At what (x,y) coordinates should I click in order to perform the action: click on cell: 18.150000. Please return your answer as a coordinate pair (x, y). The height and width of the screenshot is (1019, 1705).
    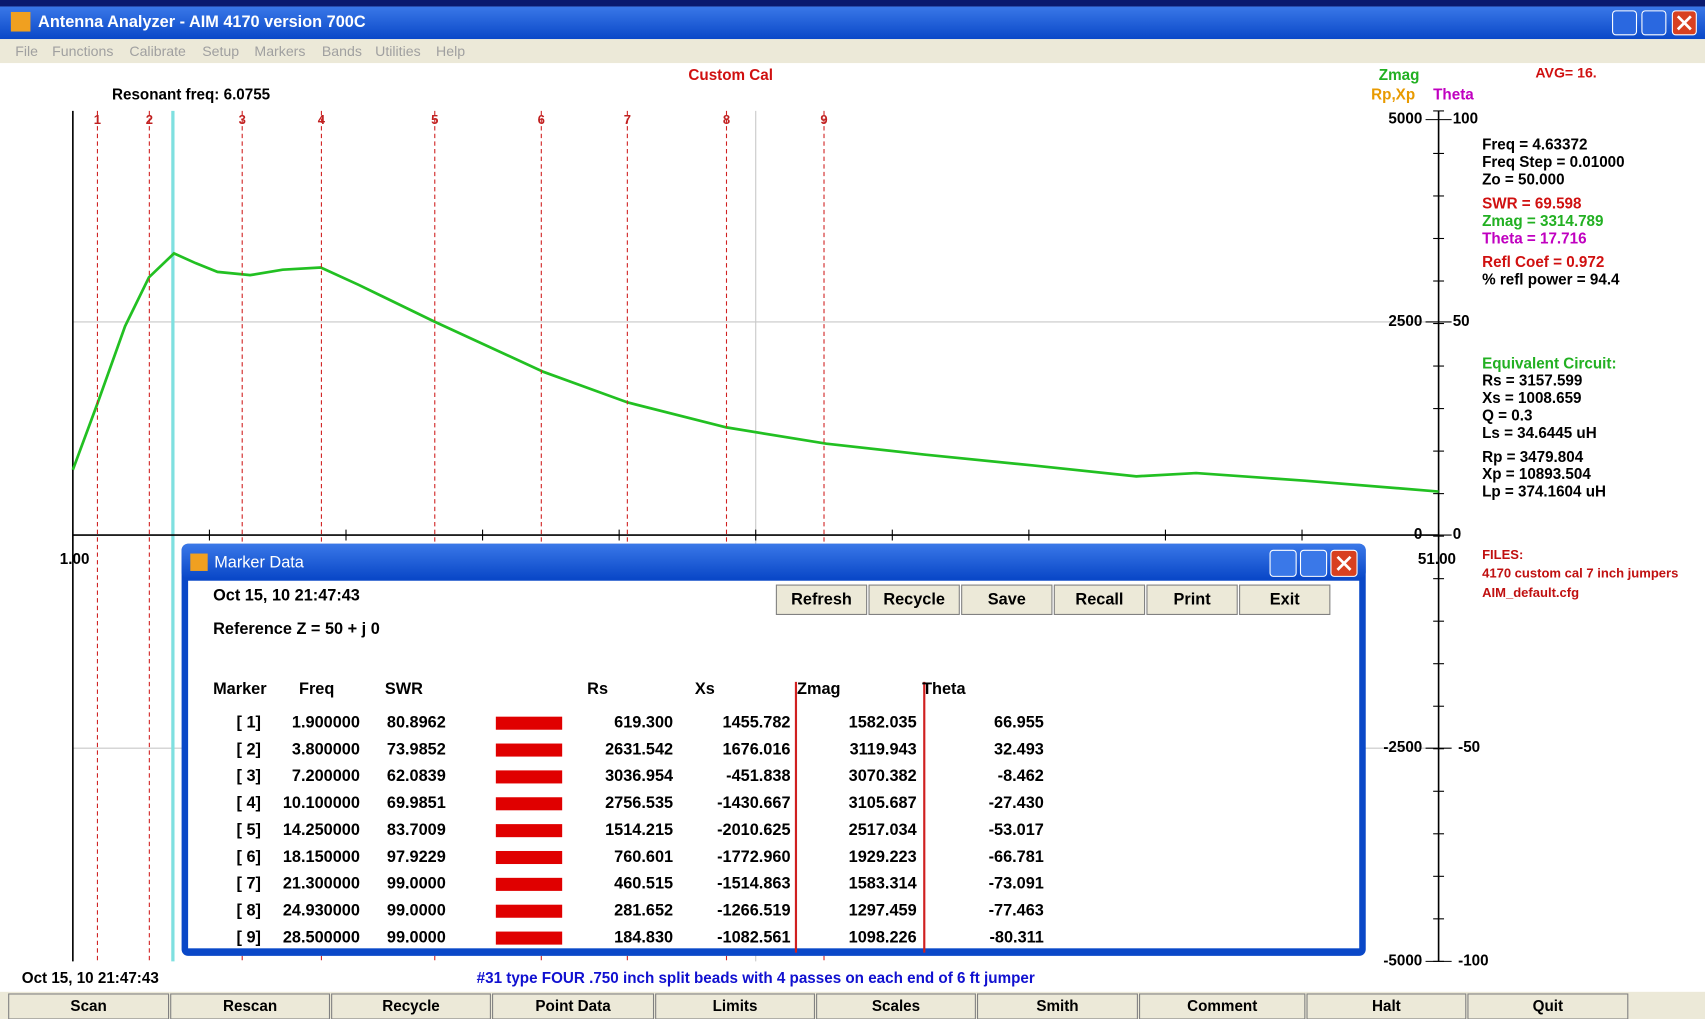
    Looking at the image, I should click on (321, 857).